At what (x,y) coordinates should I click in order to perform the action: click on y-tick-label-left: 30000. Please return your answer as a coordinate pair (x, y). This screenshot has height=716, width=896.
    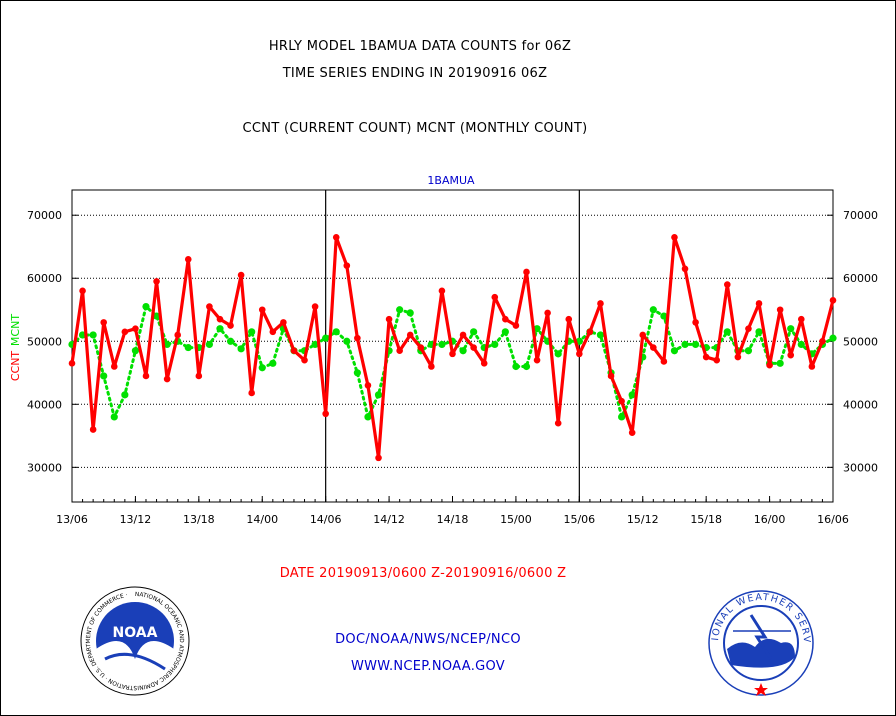
    Looking at the image, I should click on (44, 467).